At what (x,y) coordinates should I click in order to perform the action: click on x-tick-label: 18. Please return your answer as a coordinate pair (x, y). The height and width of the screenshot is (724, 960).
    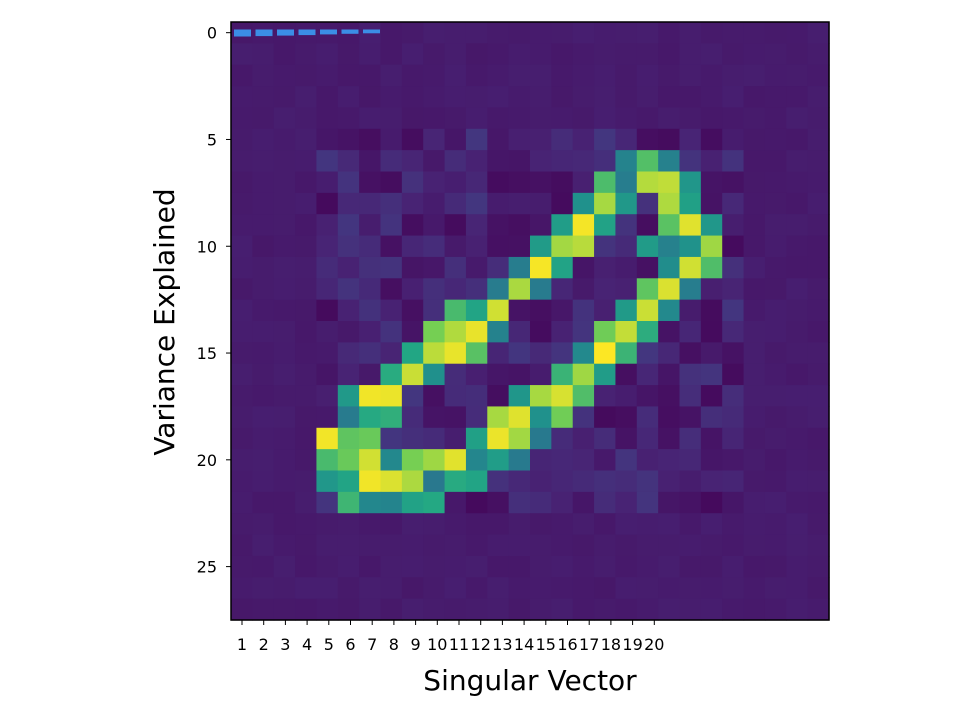
    Looking at the image, I should click on (611, 644).